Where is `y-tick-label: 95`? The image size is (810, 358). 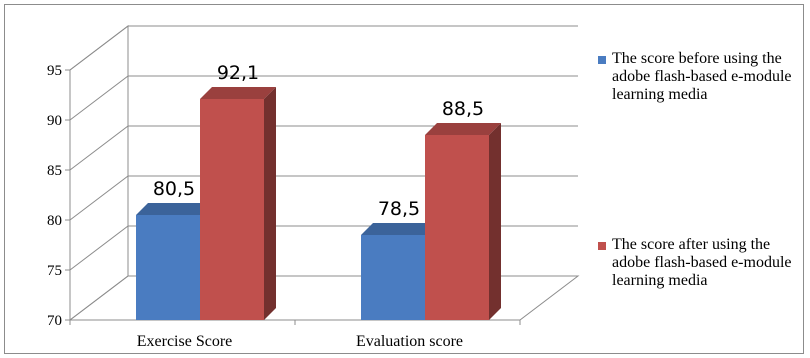 y-tick-label: 95 is located at coordinates (54, 71).